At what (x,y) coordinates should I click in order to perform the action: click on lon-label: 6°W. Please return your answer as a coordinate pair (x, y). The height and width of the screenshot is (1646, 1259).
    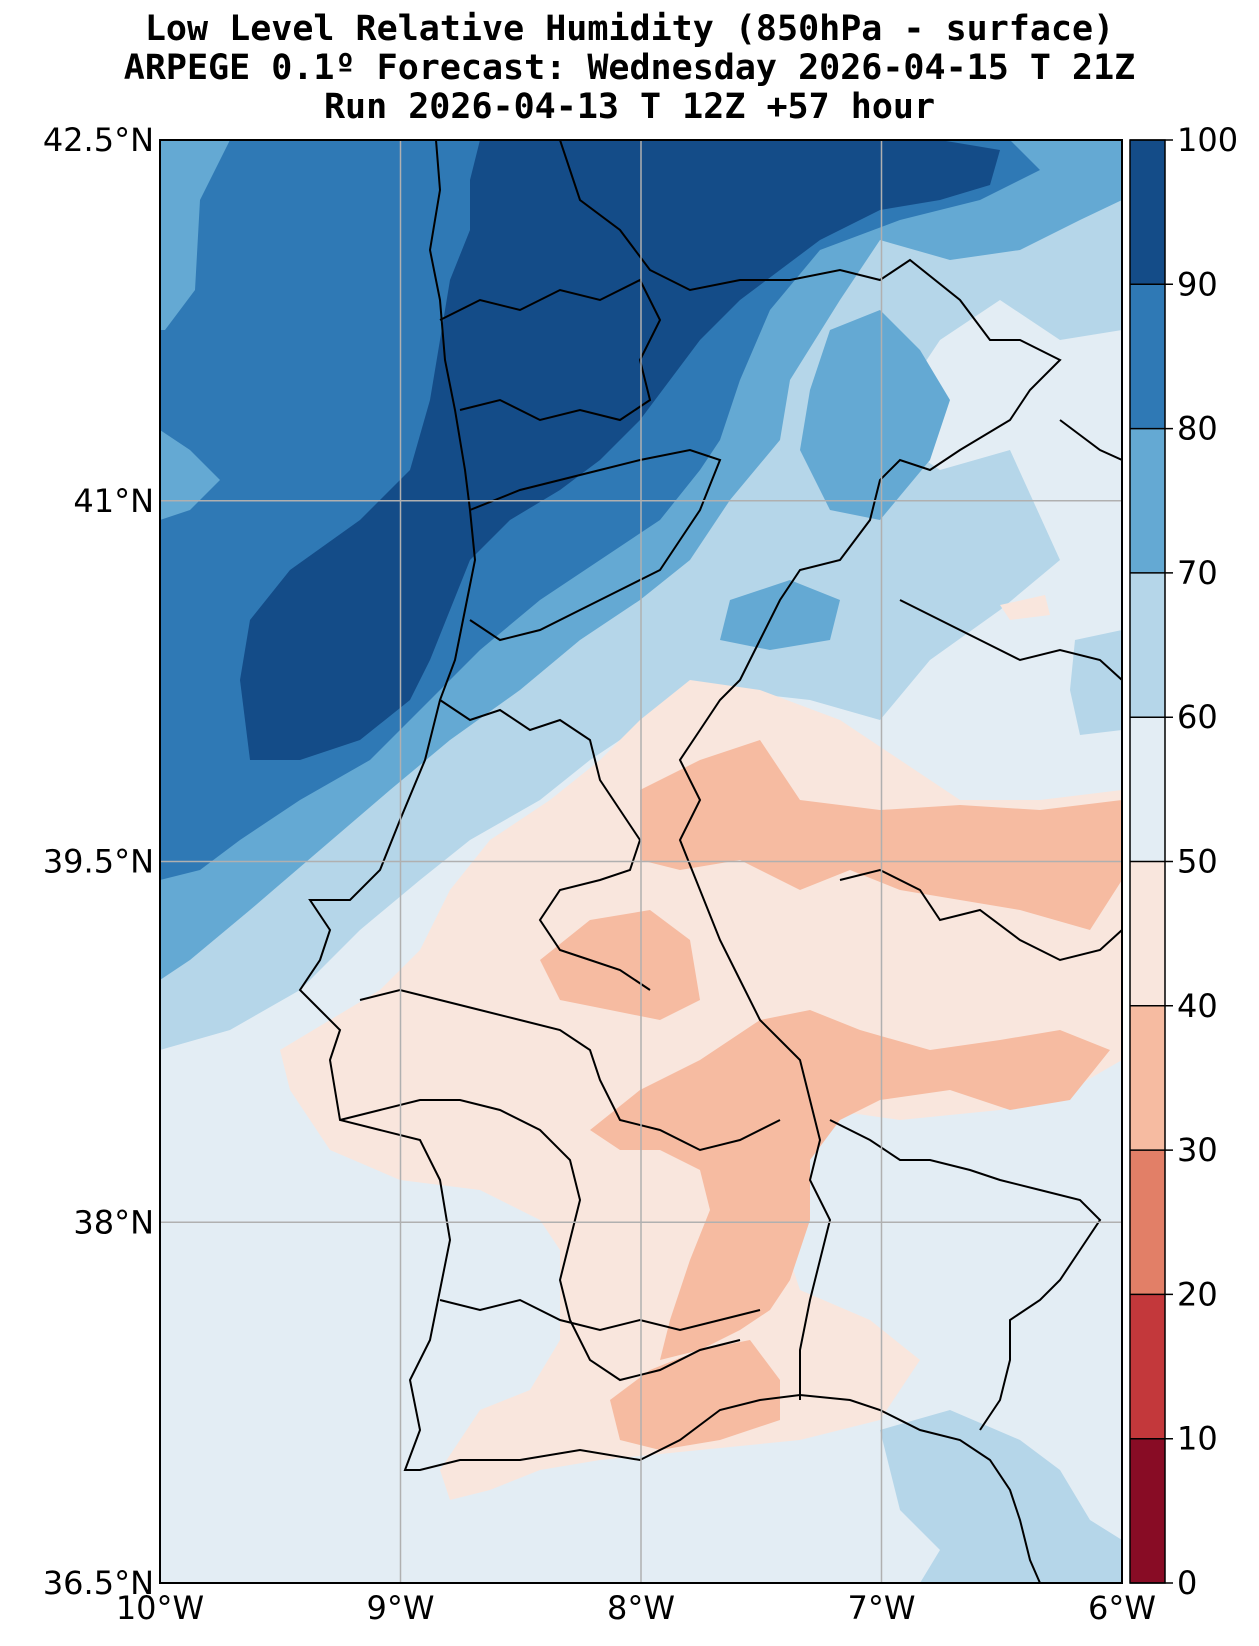
    Looking at the image, I should click on (1122, 1608).